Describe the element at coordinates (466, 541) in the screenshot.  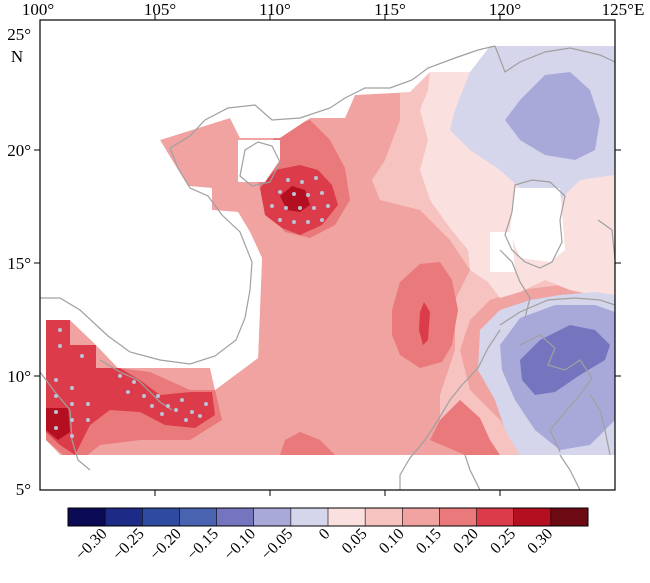
I see `colorbar-tick-label: 0.20` at that location.